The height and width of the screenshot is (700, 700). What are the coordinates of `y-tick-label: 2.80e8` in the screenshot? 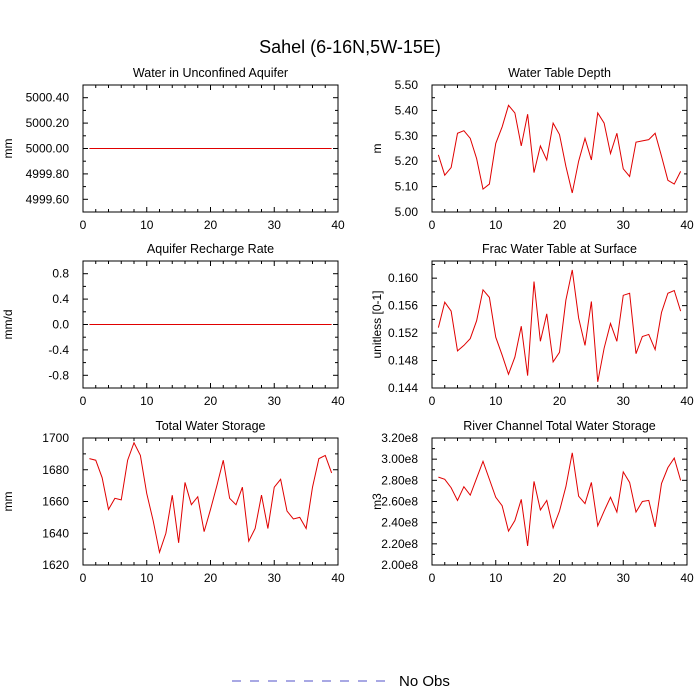 It's located at (399, 480).